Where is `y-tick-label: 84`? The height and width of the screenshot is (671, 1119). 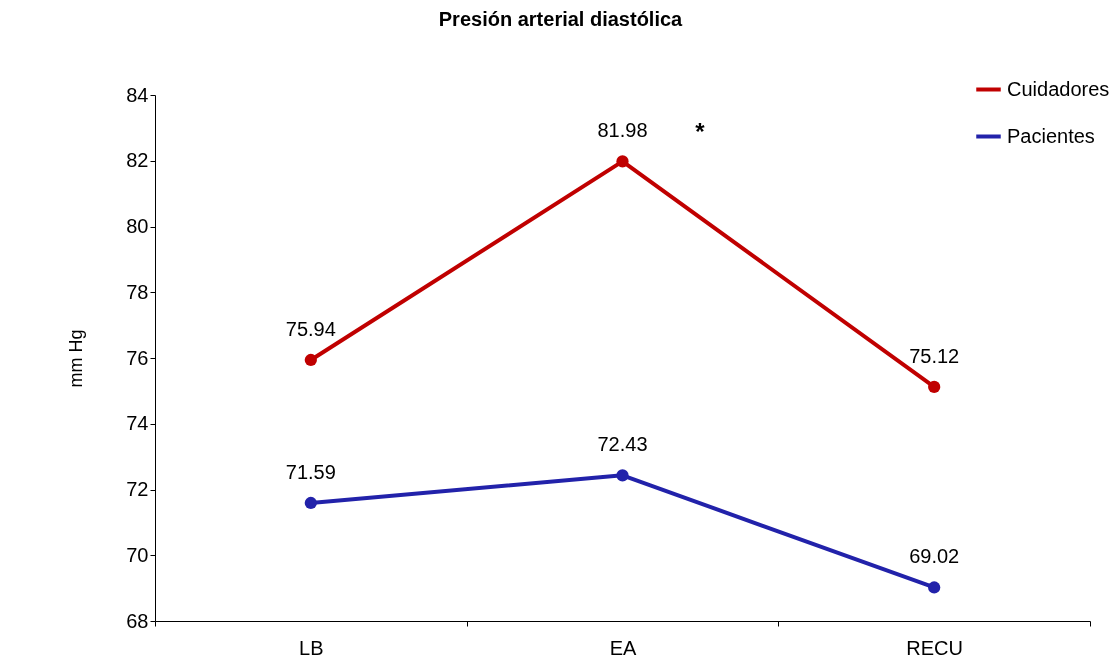
y-tick-label: 84 is located at coordinates (137, 94).